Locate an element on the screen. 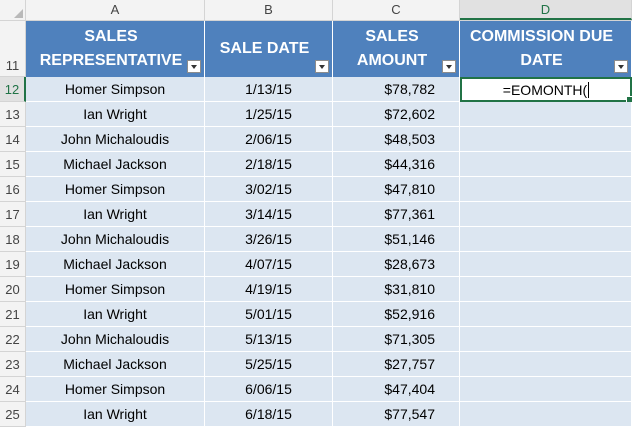 The height and width of the screenshot is (431, 632). table-row: 18 John Michaloudis 3/26/15 $51,146 is located at coordinates (316, 239).